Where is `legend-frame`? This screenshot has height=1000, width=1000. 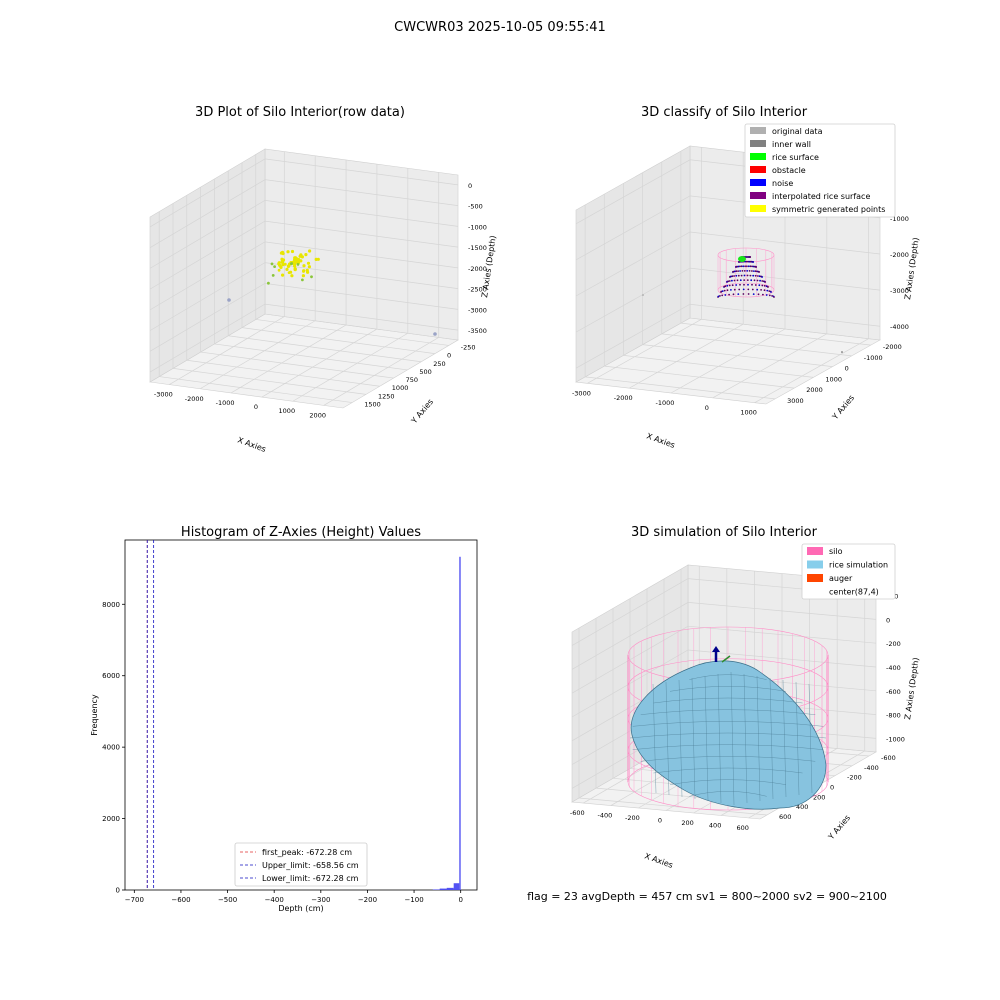 legend-frame is located at coordinates (848, 571).